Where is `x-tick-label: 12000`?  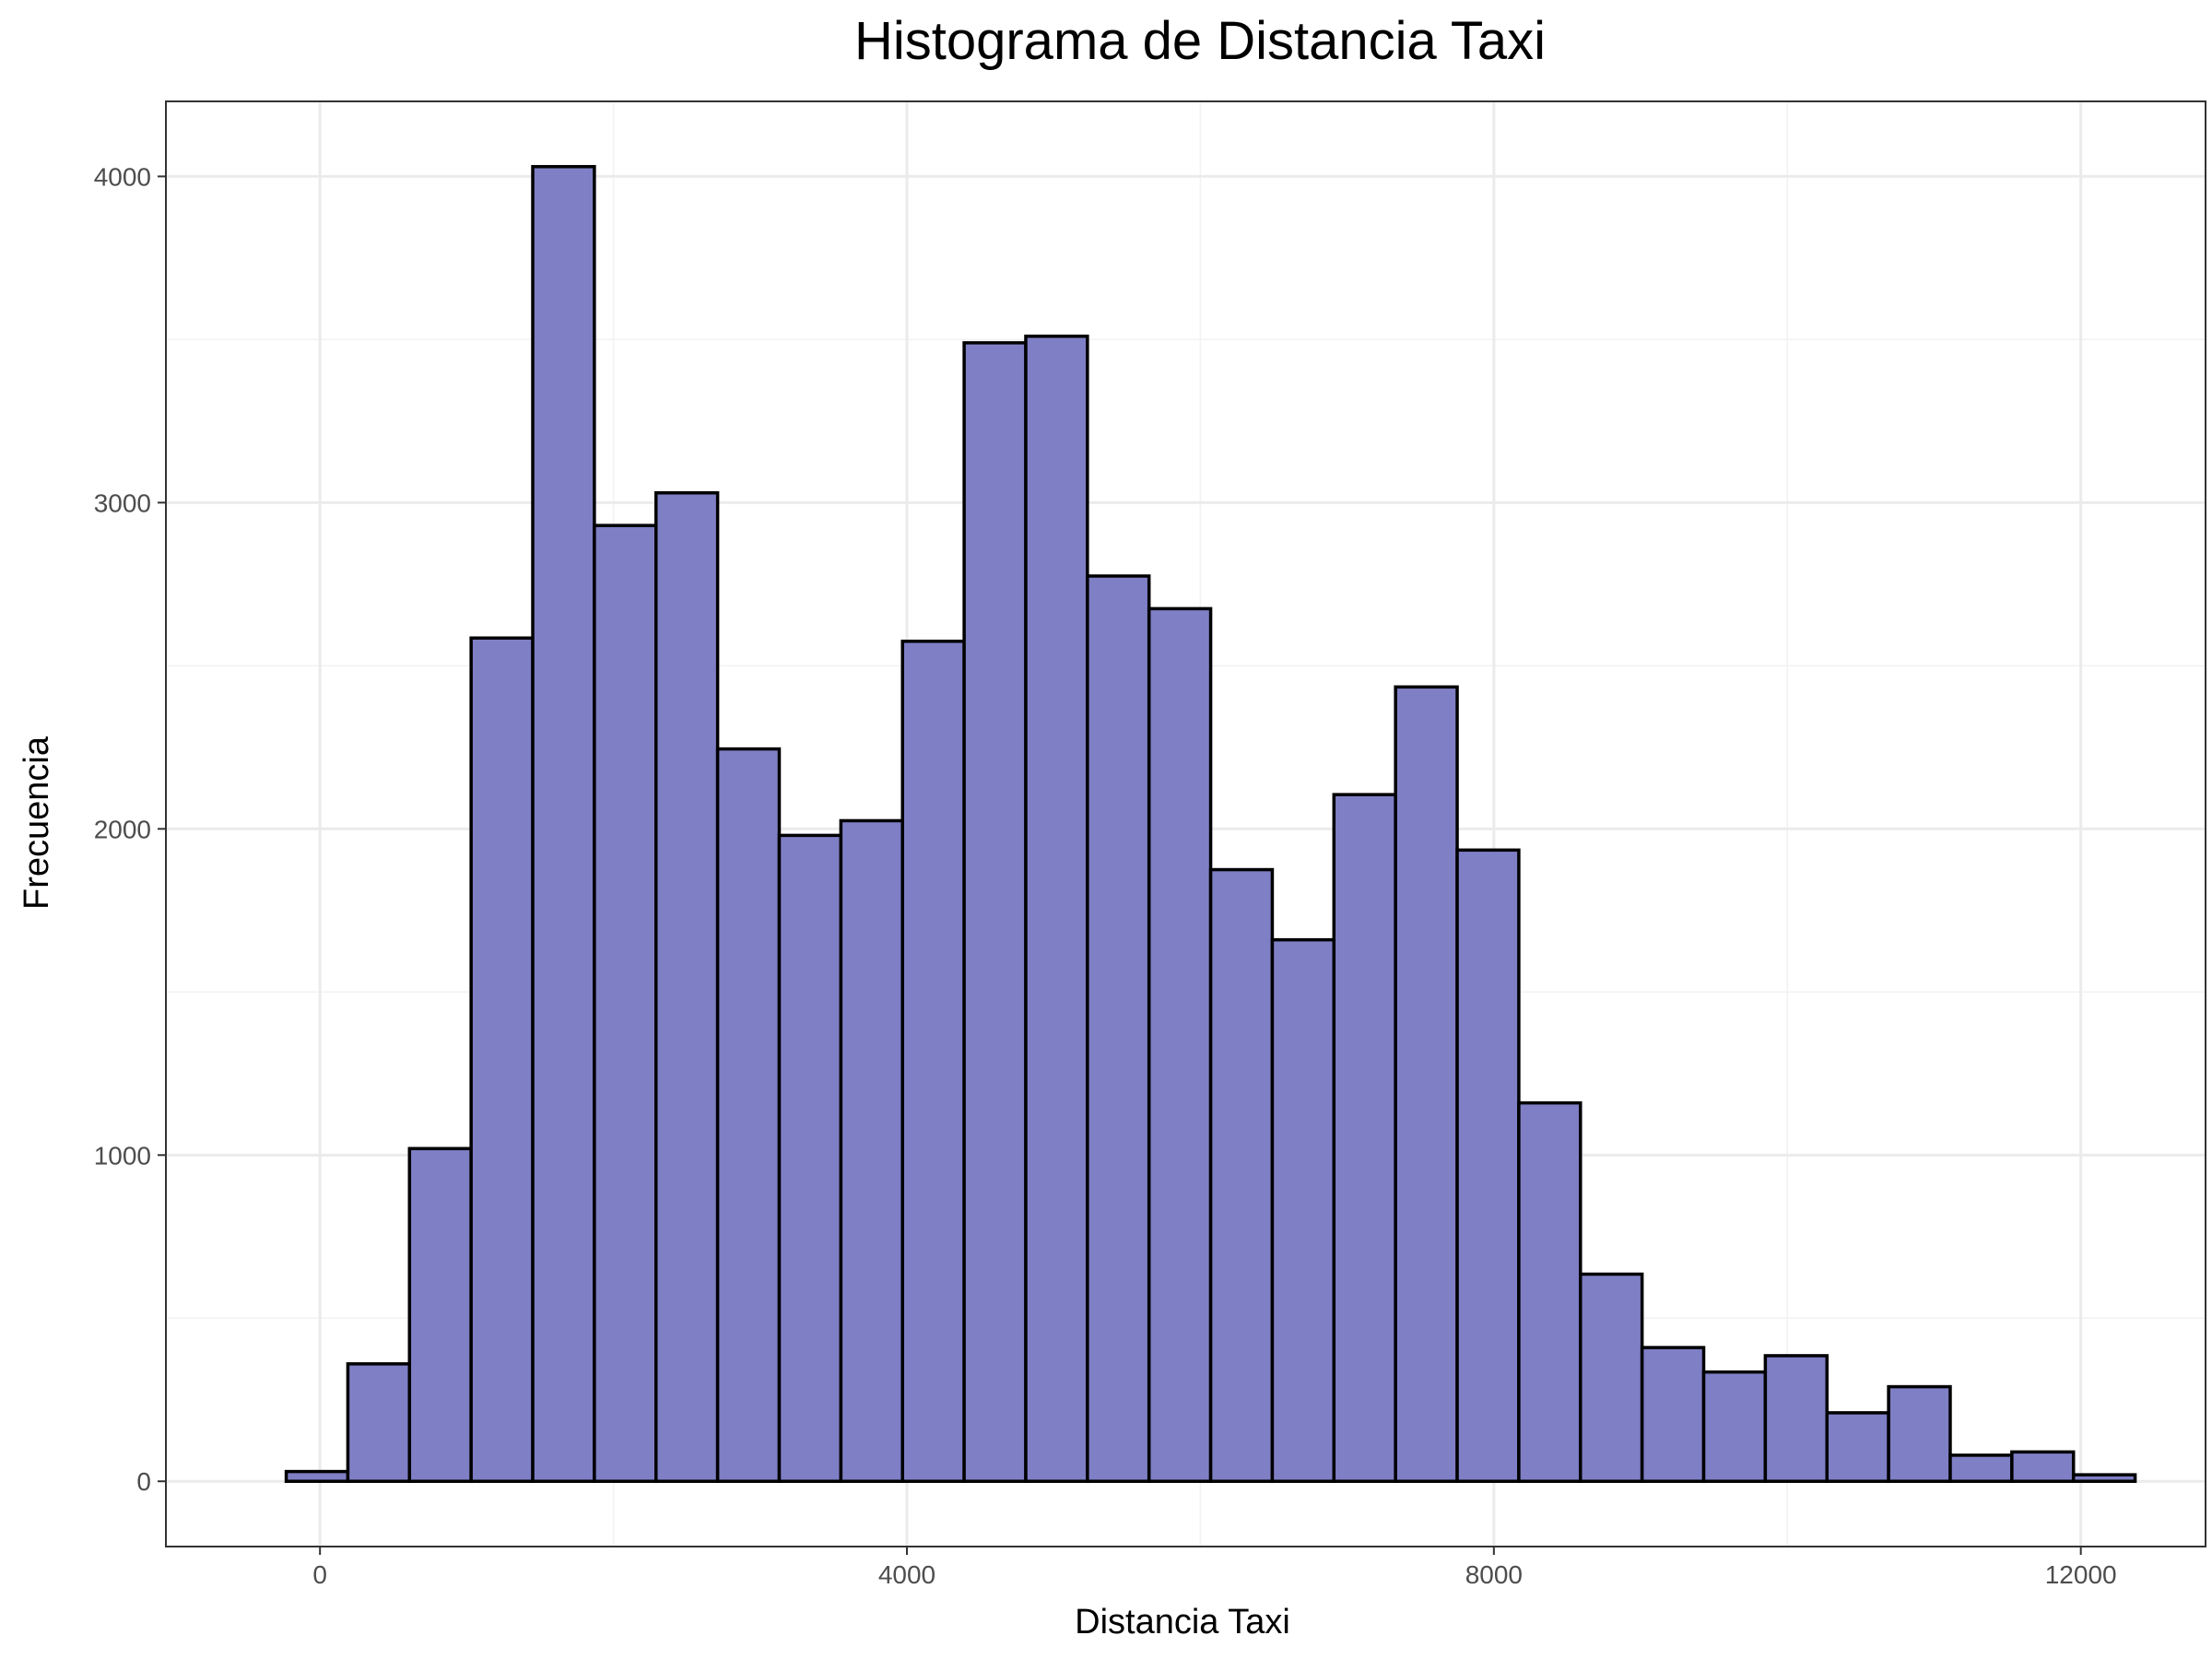
x-tick-label: 12000 is located at coordinates (2081, 1574).